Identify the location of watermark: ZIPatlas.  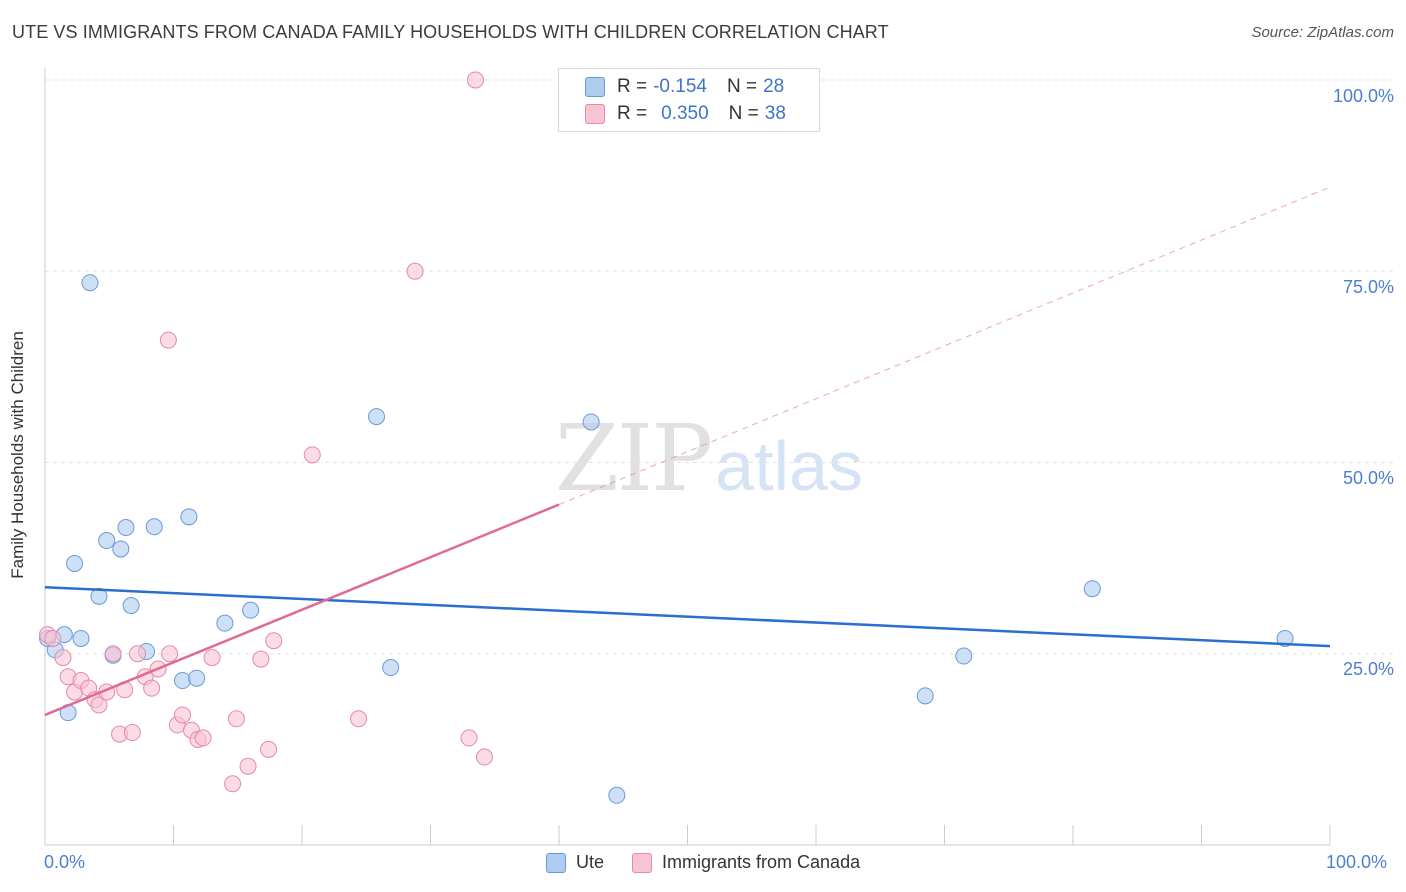
(709, 458).